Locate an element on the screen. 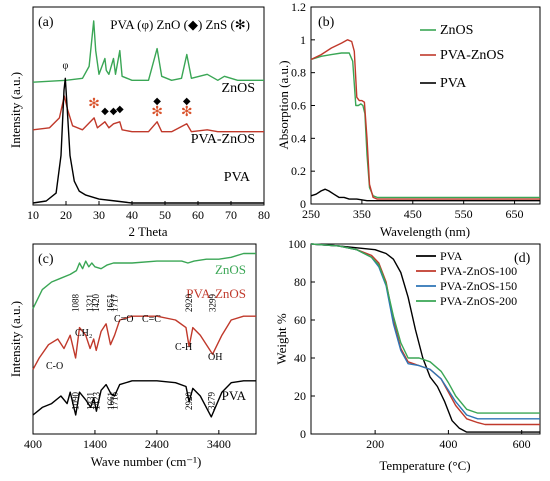  panel-a-xtick-label: 40 is located at coordinates (132, 215).